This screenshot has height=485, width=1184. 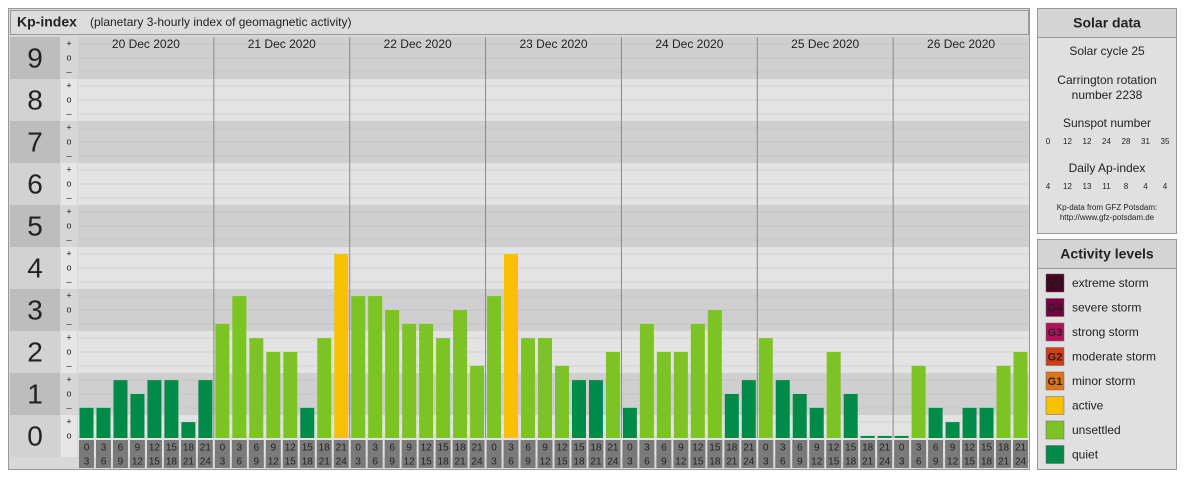 I want to click on sunspot-title: Sunspot number, so click(x=1107, y=123).